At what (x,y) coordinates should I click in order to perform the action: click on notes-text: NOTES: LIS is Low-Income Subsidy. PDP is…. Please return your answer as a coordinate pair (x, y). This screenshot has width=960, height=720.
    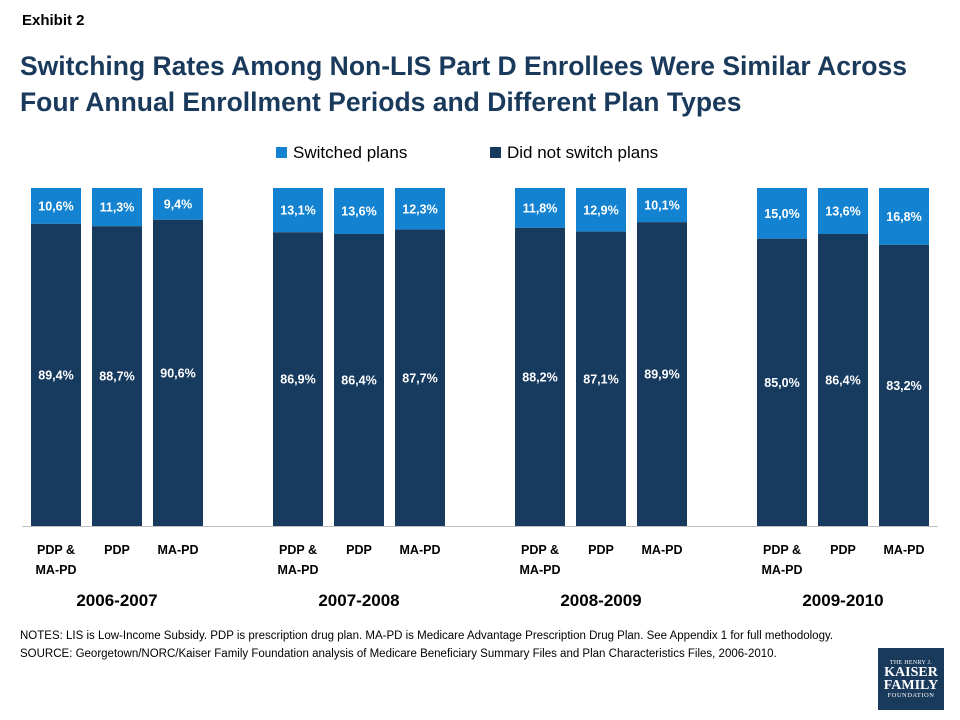
    Looking at the image, I should click on (427, 636).